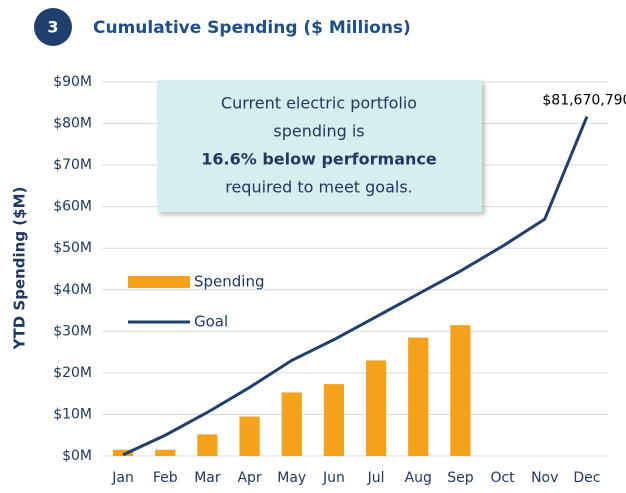 Image resolution: width=626 pixels, height=493 pixels. I want to click on badge-number: 3, so click(52, 27).